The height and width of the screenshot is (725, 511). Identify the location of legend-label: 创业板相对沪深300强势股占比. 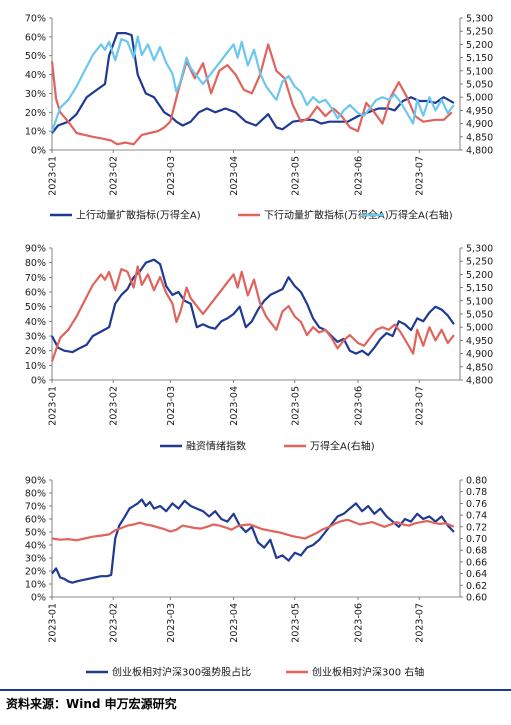
(181, 672).